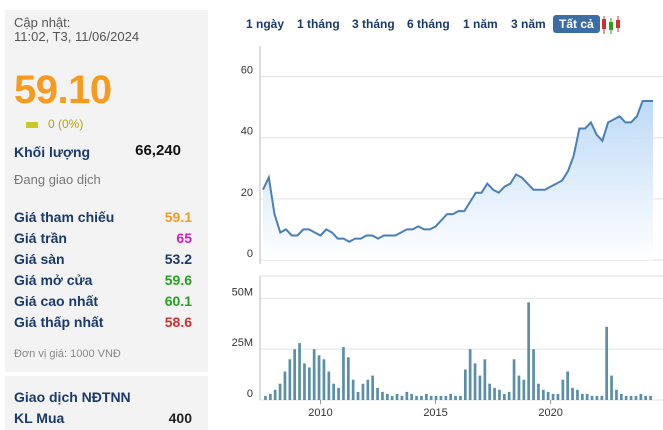 The height and width of the screenshot is (430, 663). Describe the element at coordinates (250, 254) in the screenshot. I see `price-y-tick-label: 0` at that location.